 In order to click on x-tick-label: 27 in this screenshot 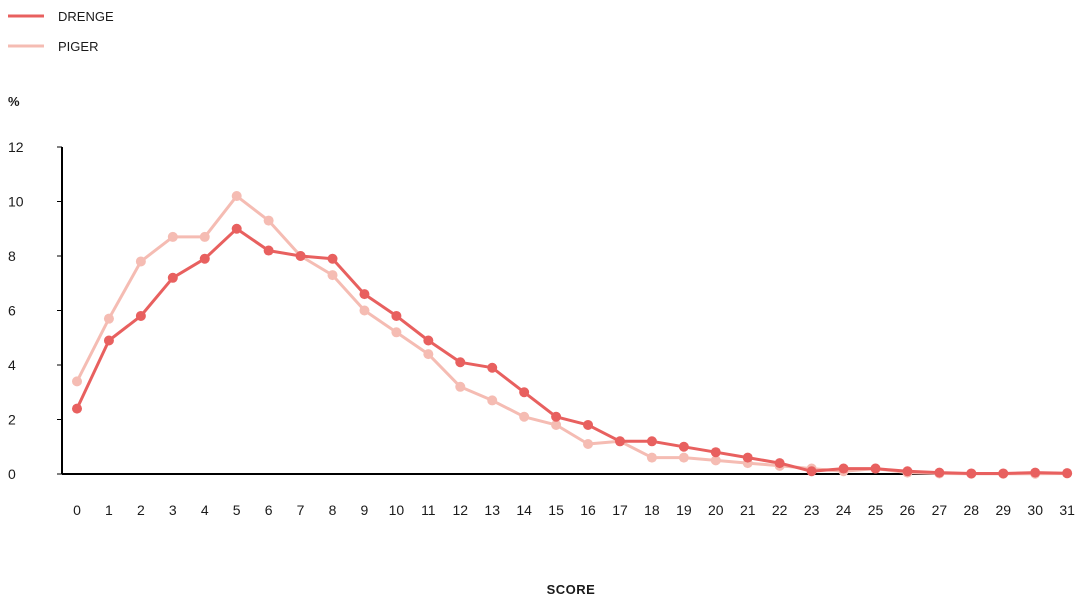, I will do `click(940, 510)`.